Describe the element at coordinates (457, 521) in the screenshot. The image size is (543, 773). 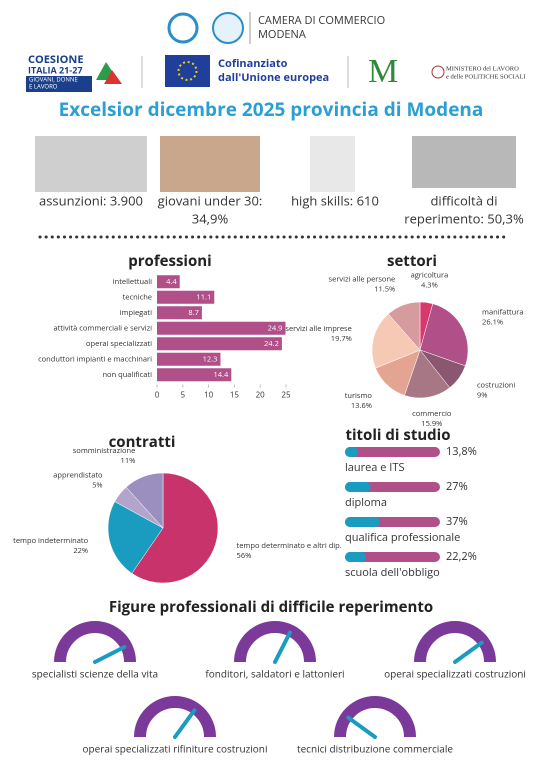
I see `value-label: 37%` at that location.